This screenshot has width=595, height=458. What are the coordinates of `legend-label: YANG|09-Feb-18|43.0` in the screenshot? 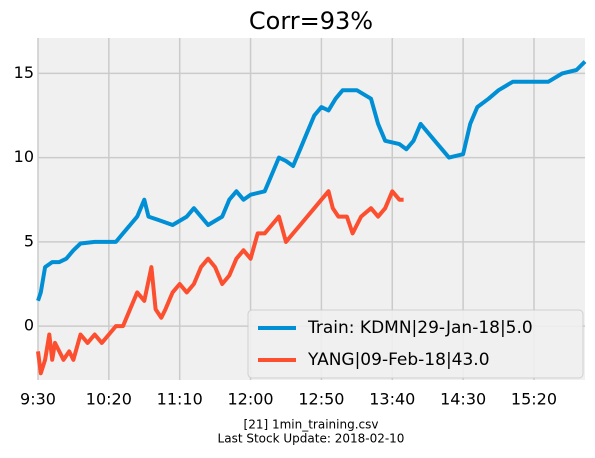 It's located at (398, 360).